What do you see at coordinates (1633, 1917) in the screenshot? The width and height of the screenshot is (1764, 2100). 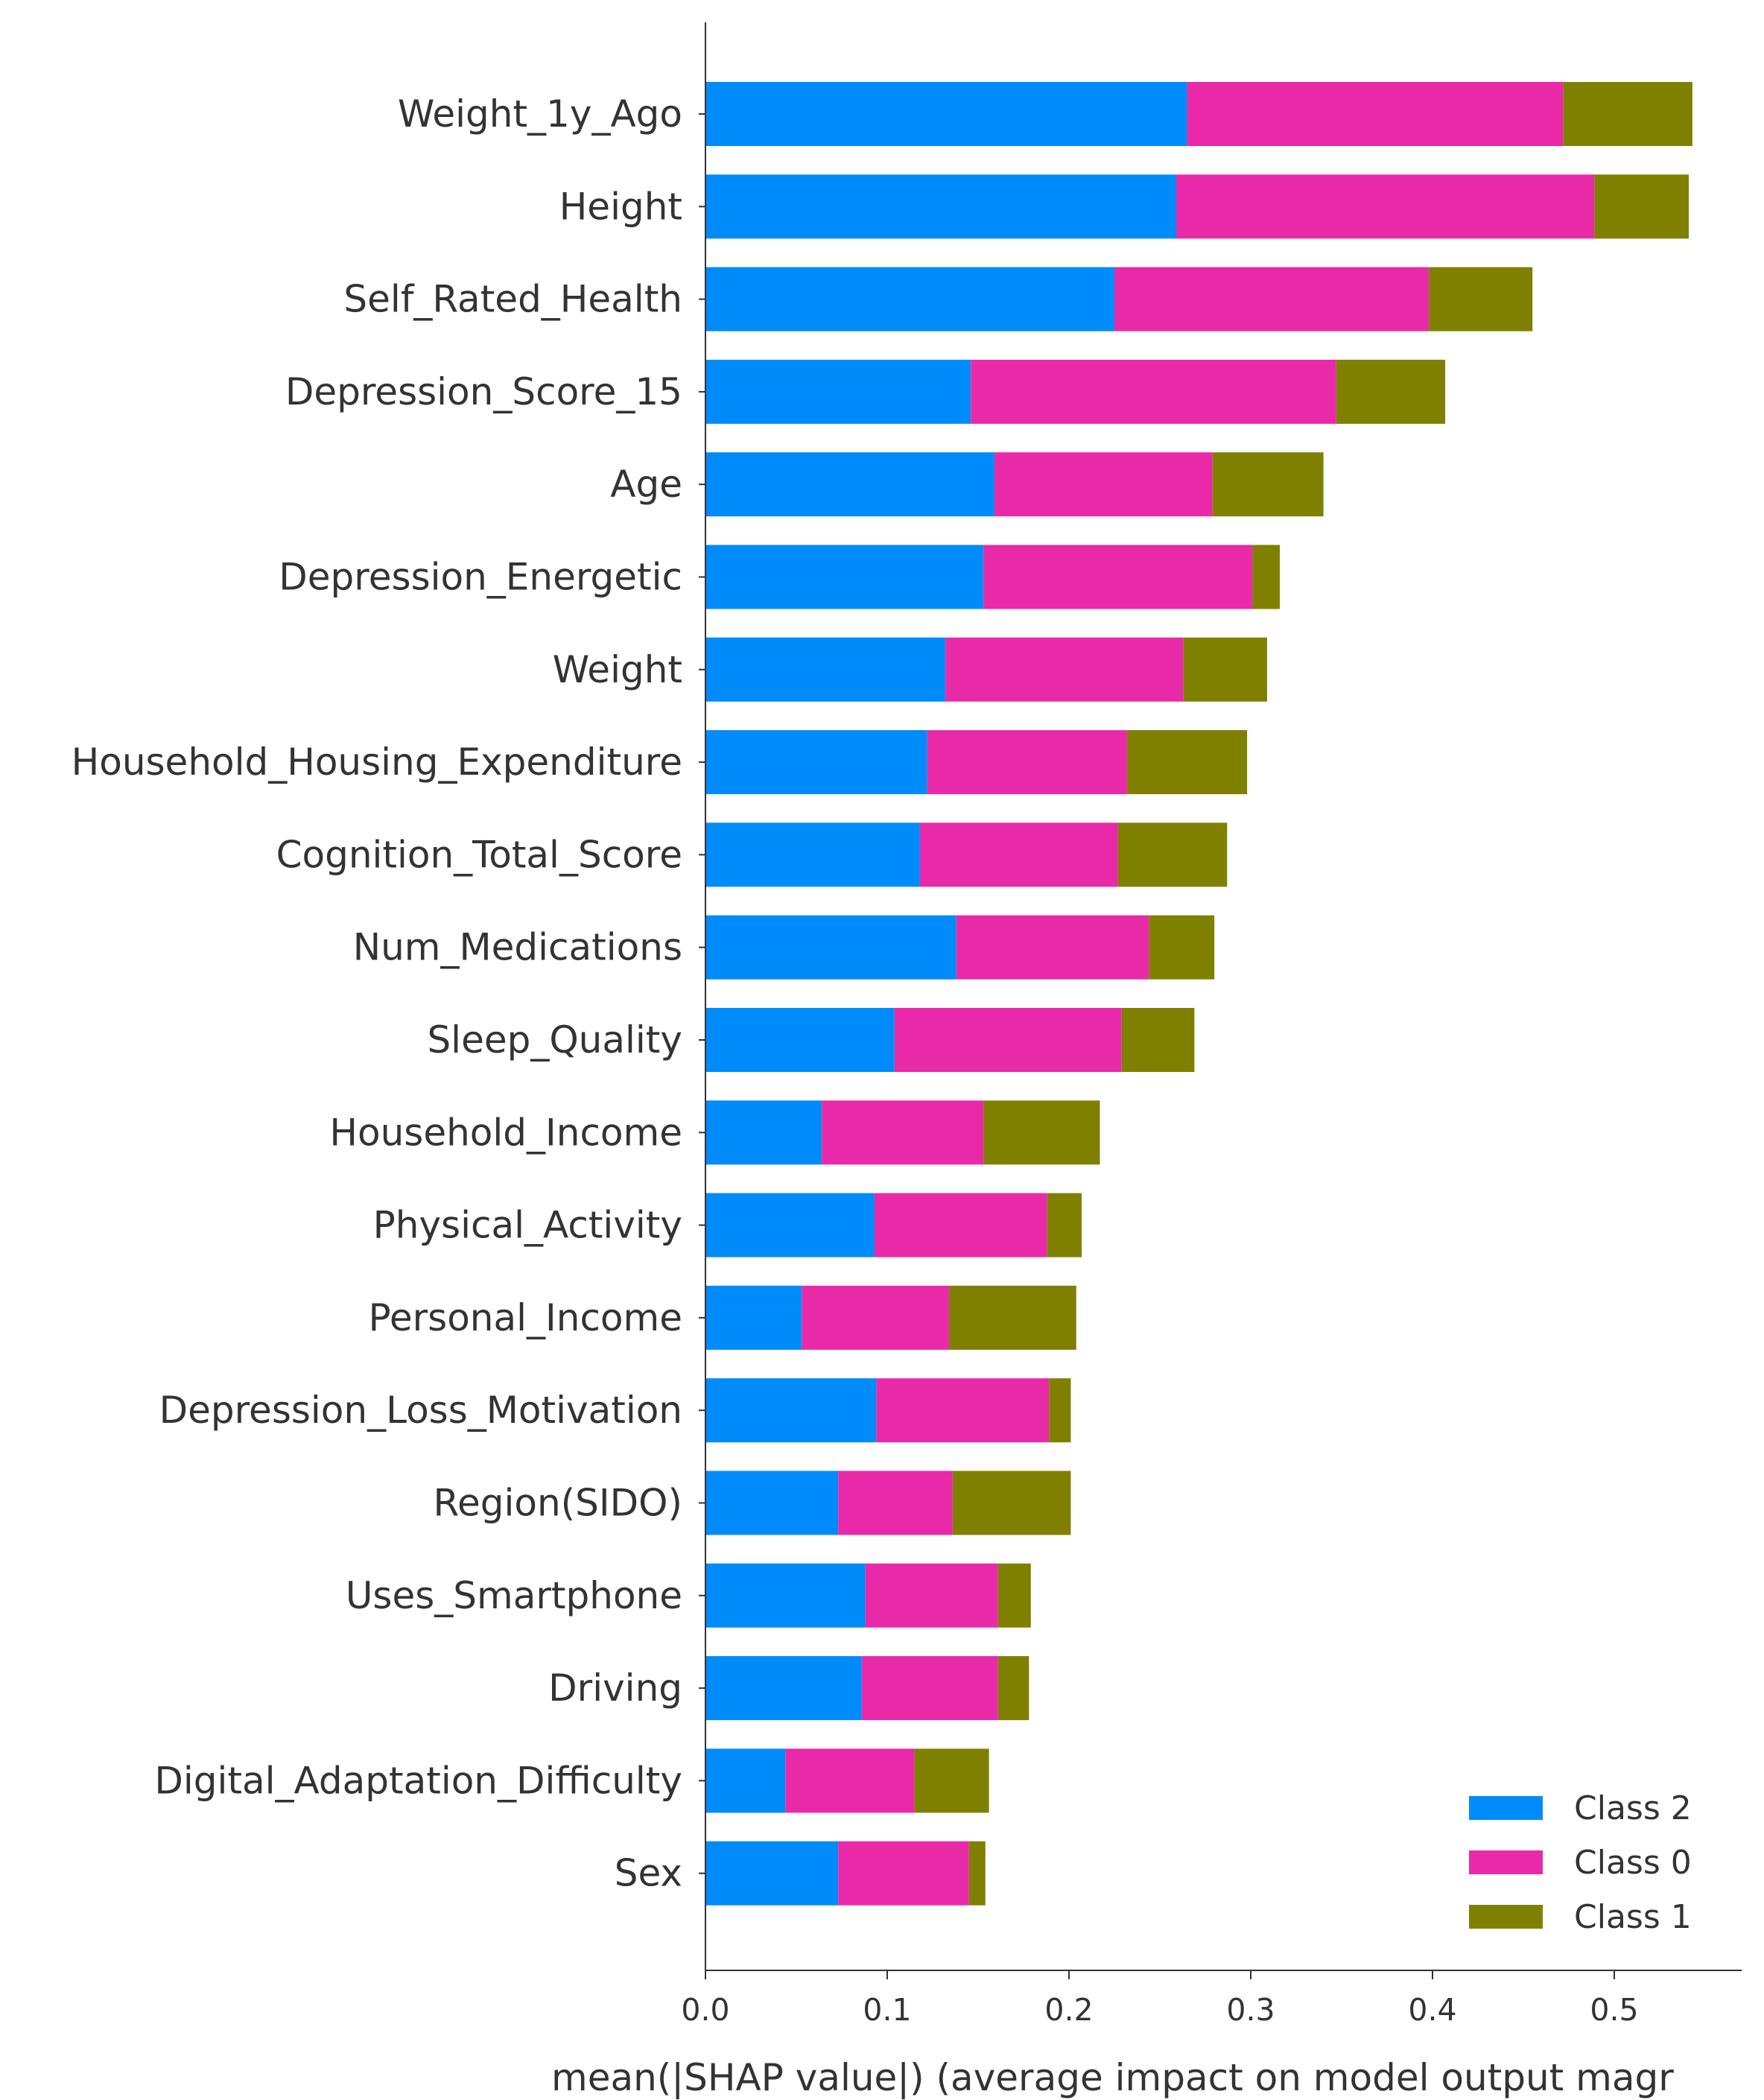 I see `legend-label: Class 1` at bounding box center [1633, 1917].